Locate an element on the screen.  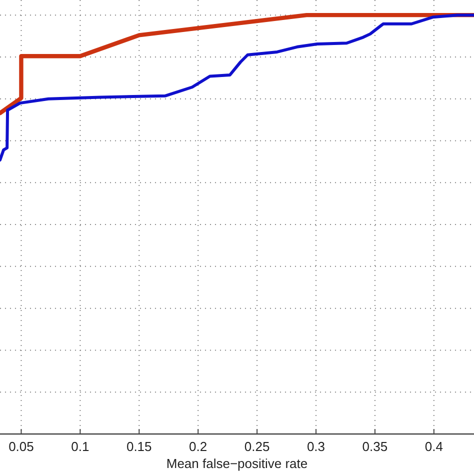
x-tick-label: 0.15 is located at coordinates (139, 446).